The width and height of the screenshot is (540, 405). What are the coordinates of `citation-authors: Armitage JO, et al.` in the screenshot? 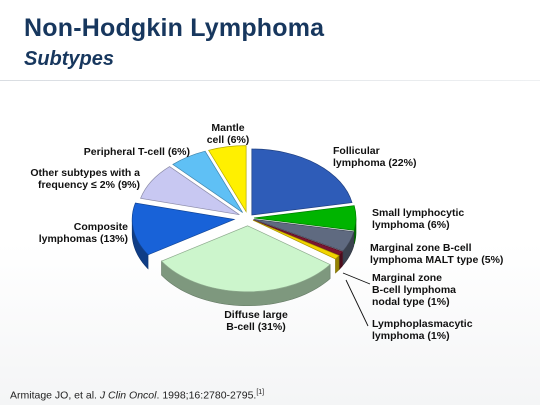 It's located at (55, 395).